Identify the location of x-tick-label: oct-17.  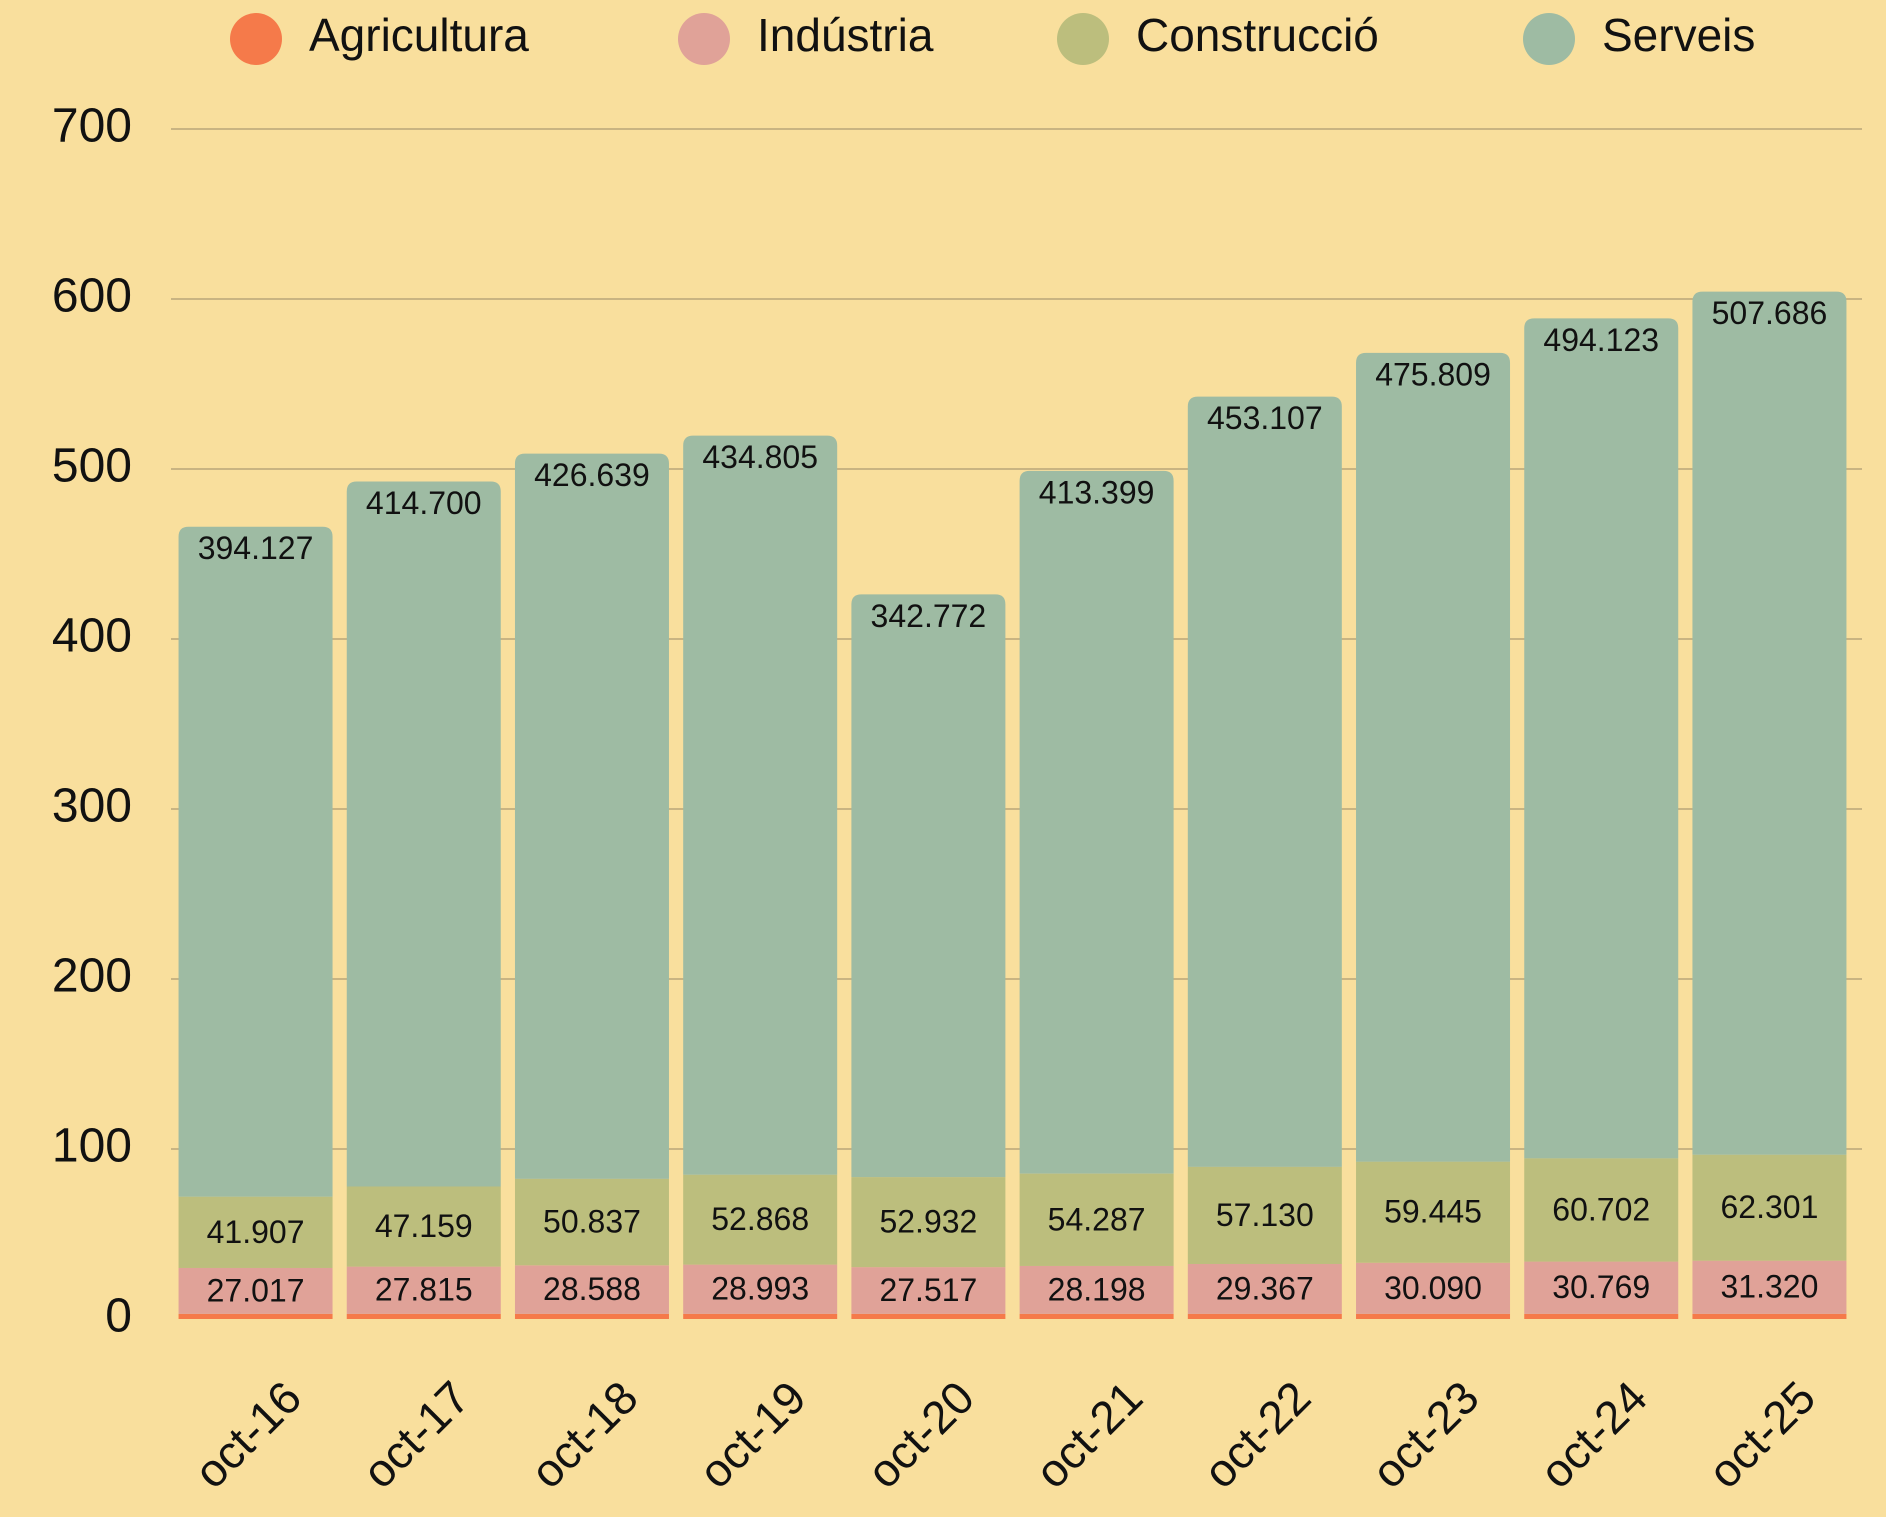
(415, 1434).